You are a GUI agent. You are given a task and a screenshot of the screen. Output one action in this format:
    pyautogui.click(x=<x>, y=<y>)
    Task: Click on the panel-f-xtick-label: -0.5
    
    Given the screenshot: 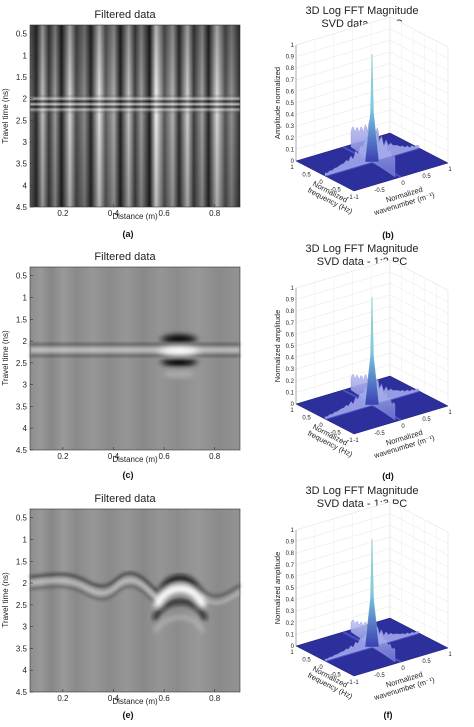 What is the action you would take?
    pyautogui.click(x=335, y=676)
    